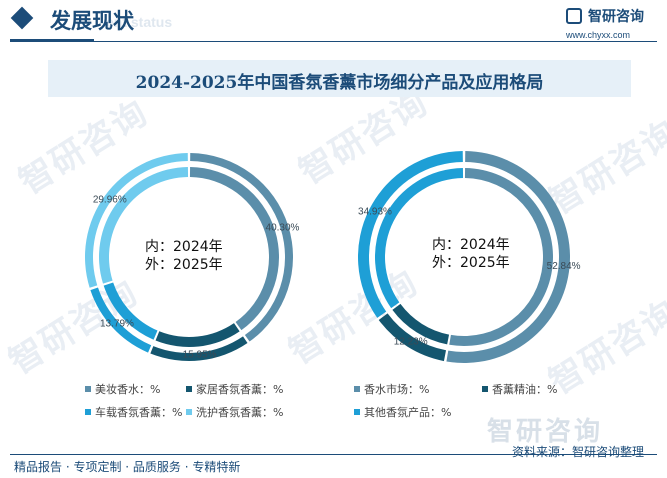 The width and height of the screenshot is (667, 478). What do you see at coordinates (375, 211) in the screenshot?
I see `data-label-1-2: 34.93%` at bounding box center [375, 211].